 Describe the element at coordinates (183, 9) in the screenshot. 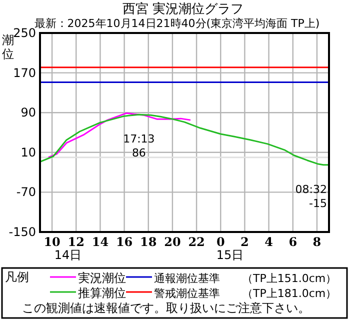

I see `chart-title: 西宮 実況潮位グラフ` at that location.